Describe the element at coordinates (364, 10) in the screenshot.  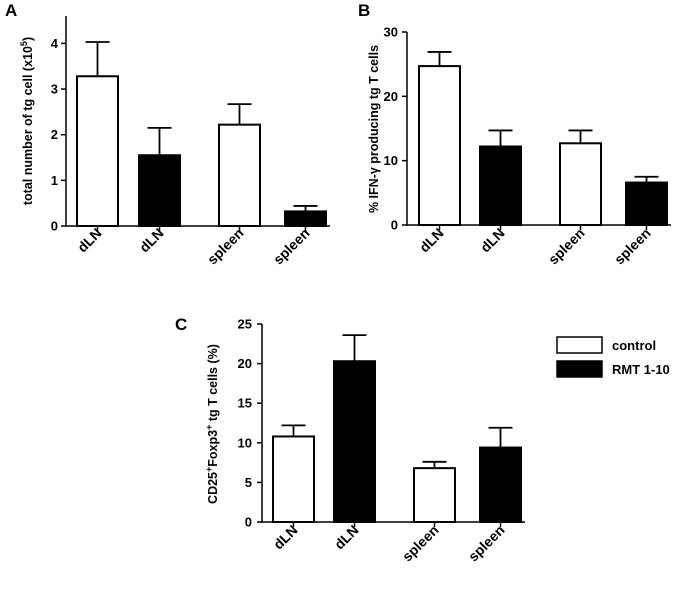
I see `panel-letter: B` at that location.